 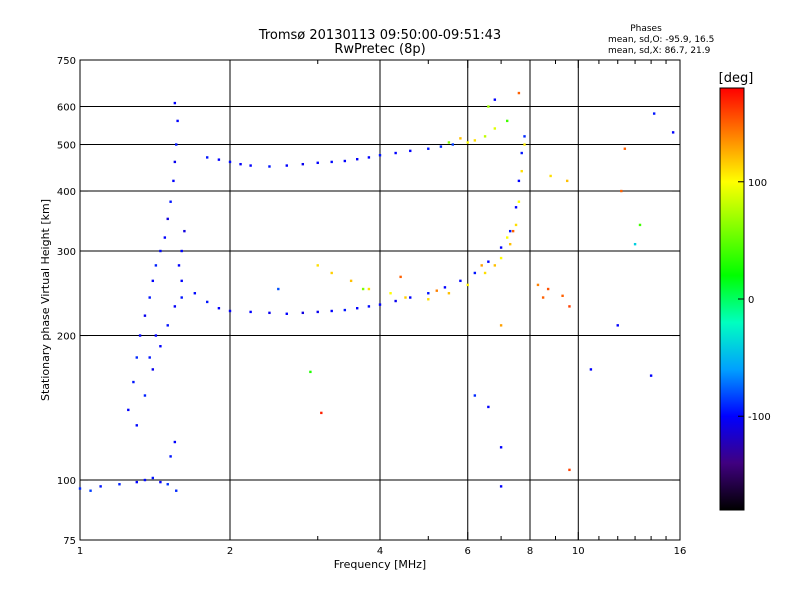 I want to click on stats-line-o: mean, sd,O: -95.9, 16.5, so click(x=661, y=40).